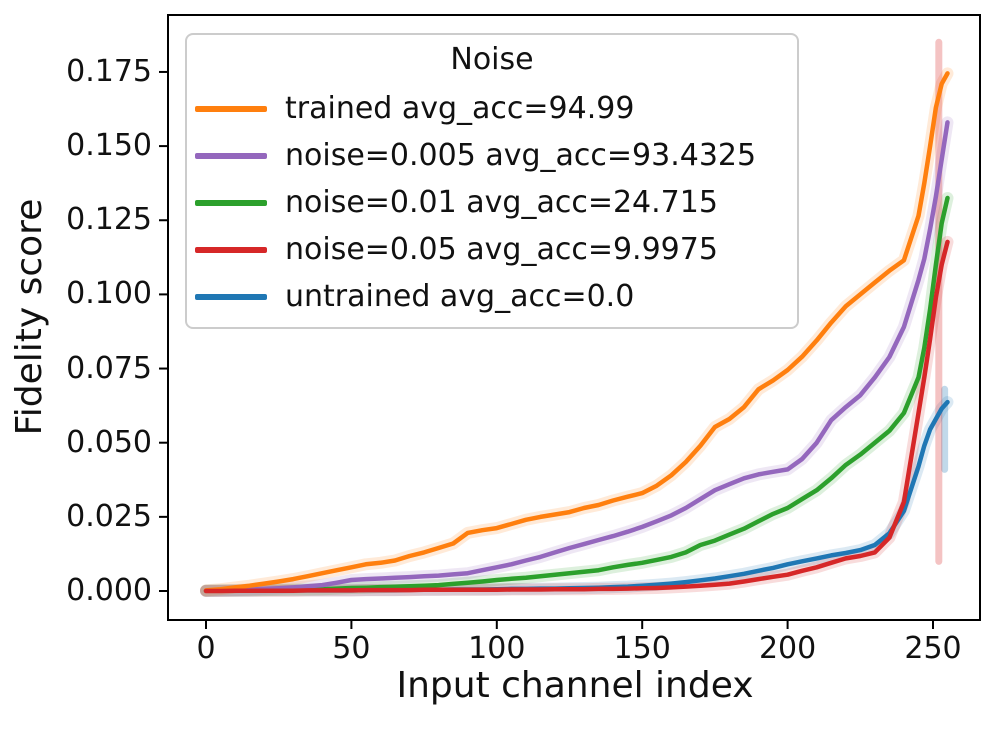 Image resolution: width=997 pixels, height=729 pixels. Describe the element at coordinates (109, 516) in the screenshot. I see `y-tick-label: 0.025` at that location.